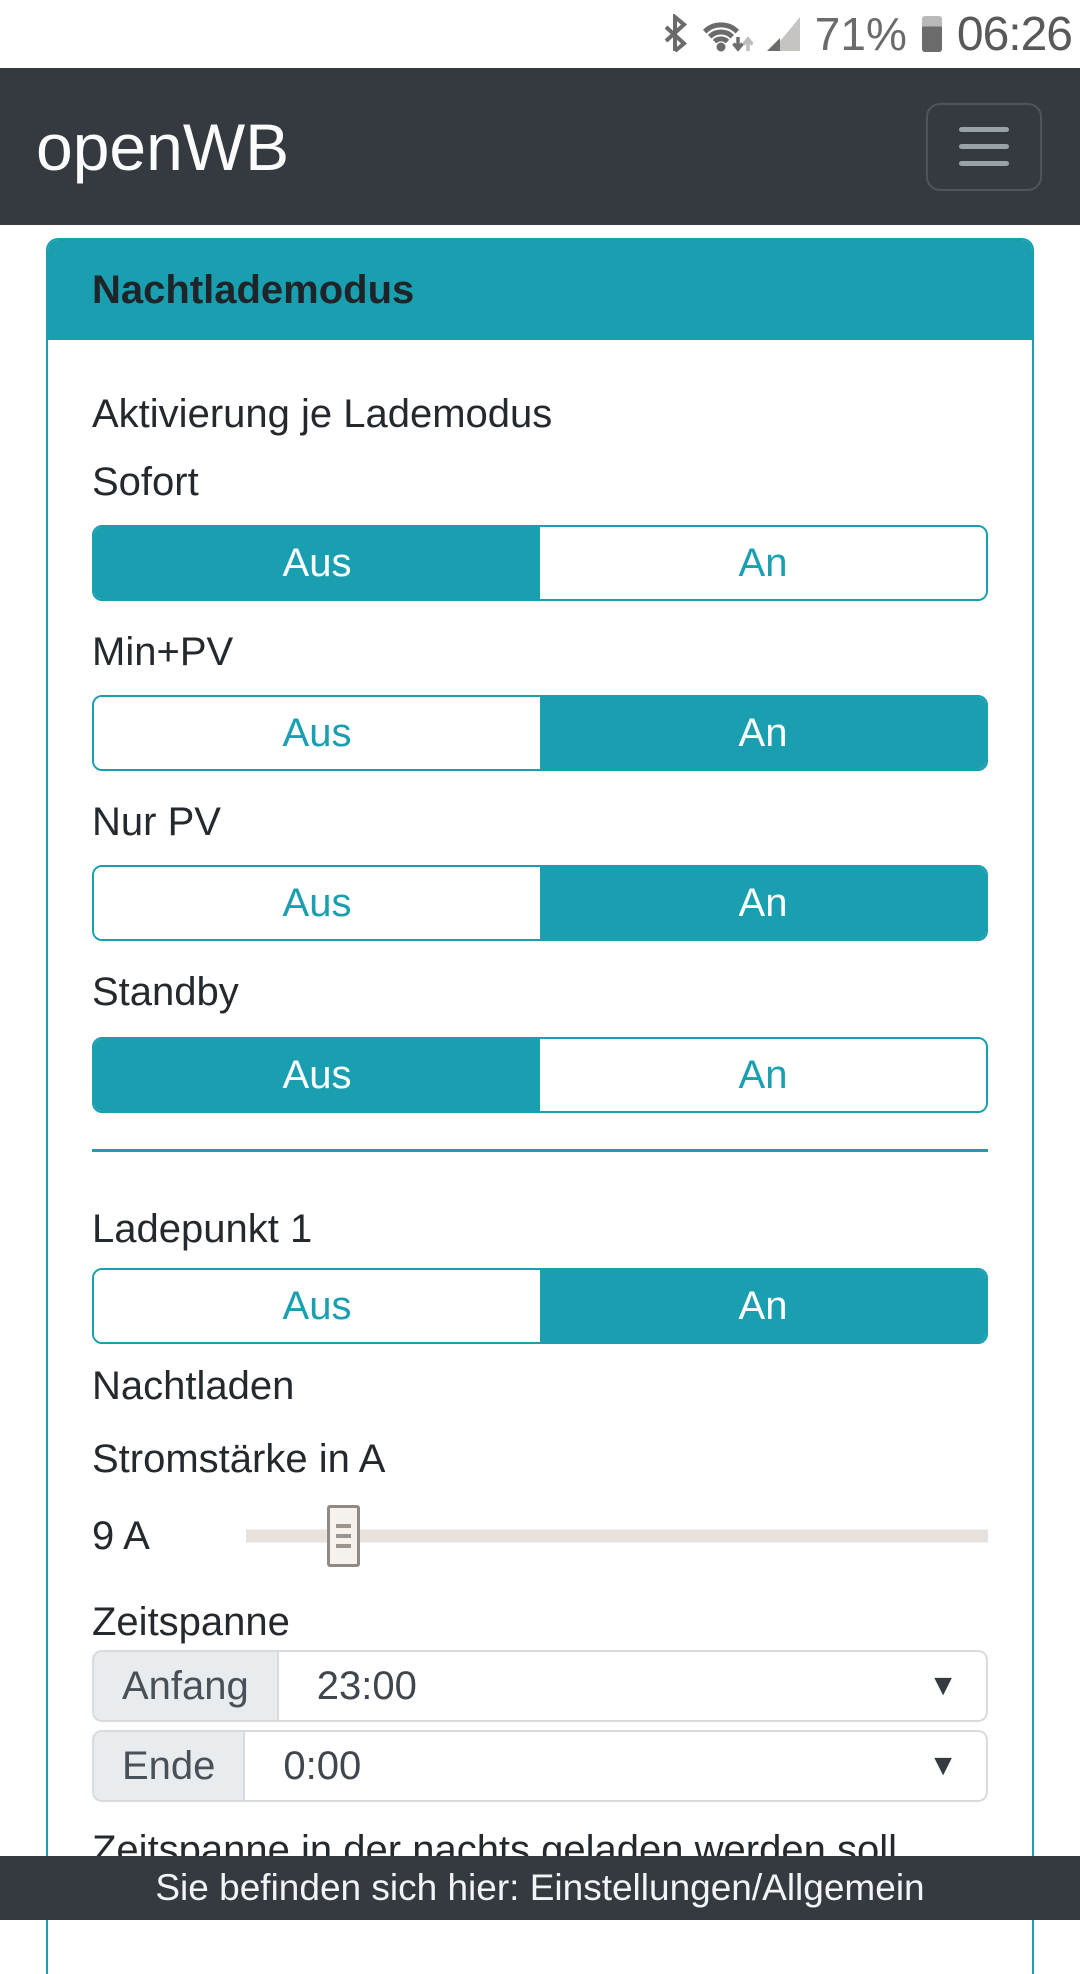 The width and height of the screenshot is (1080, 1974). I want to click on activation-heading: Aktivierung je Lademodus, so click(322, 414).